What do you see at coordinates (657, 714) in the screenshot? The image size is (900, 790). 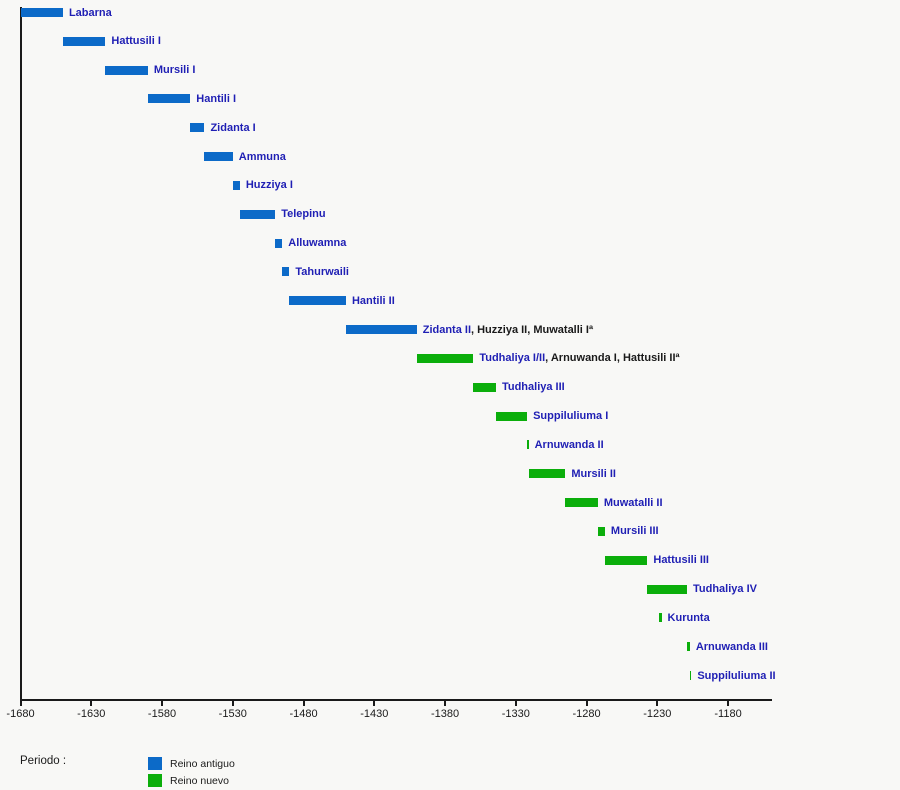 I see `x-axis-tick-label: -1230` at bounding box center [657, 714].